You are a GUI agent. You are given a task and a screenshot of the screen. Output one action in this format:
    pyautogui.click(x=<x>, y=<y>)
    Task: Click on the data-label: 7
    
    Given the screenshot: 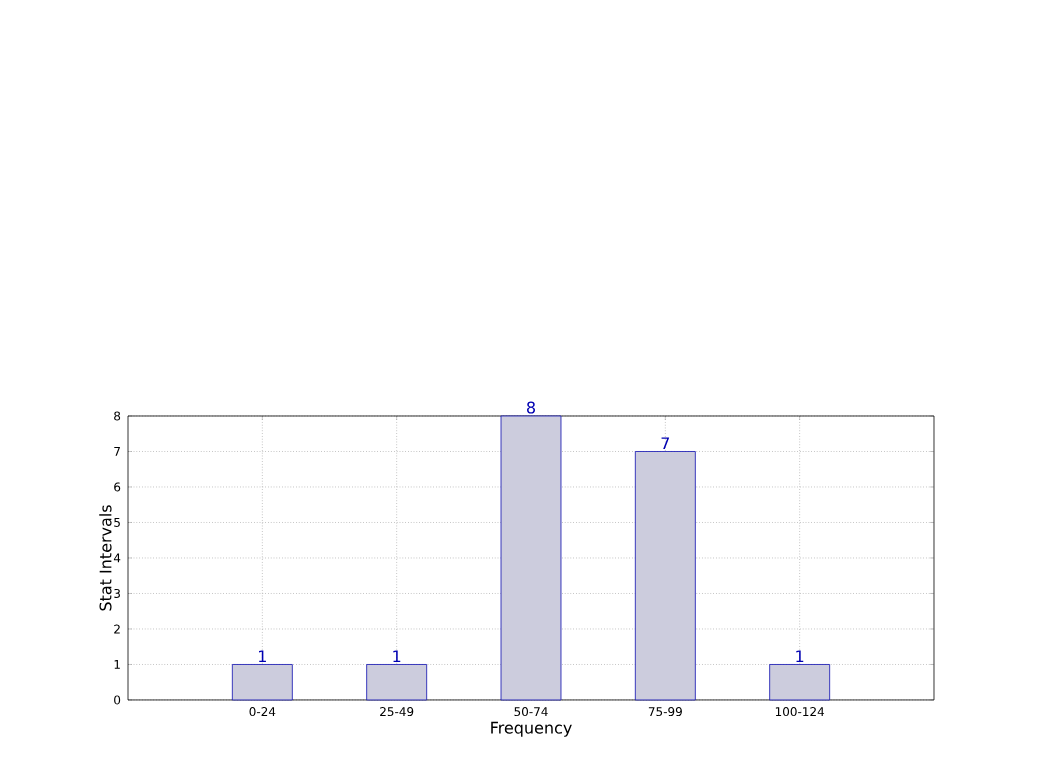 What is the action you would take?
    pyautogui.click(x=665, y=443)
    